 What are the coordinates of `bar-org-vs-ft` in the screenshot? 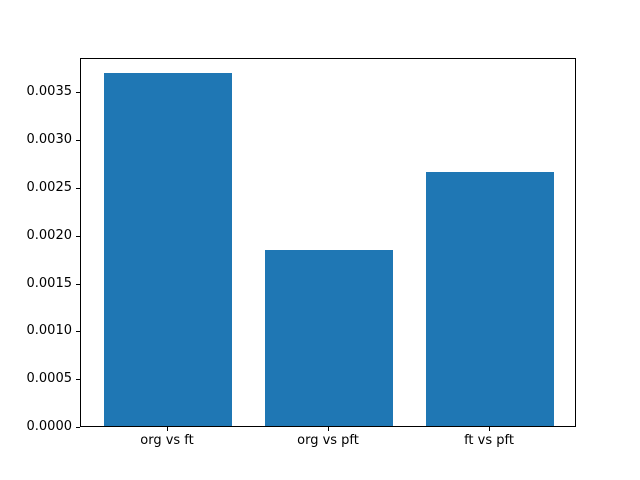 It's located at (168, 249).